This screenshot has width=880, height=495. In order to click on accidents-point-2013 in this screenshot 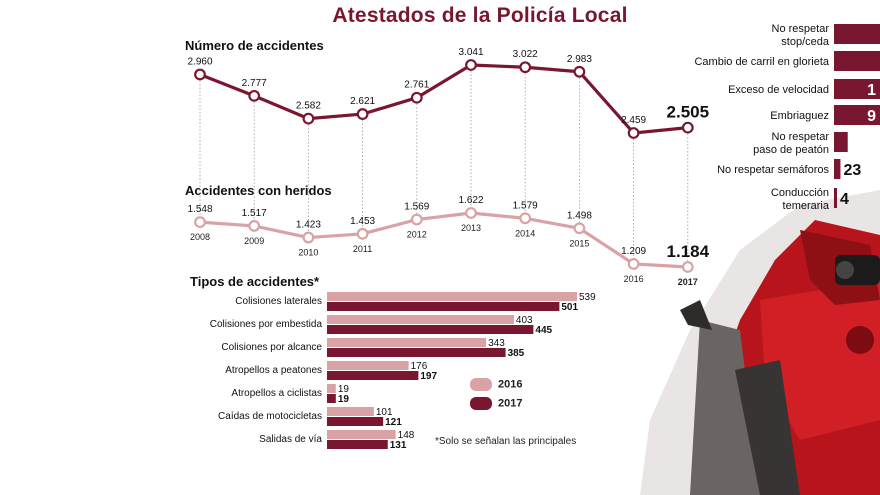, I will do `click(471, 65)`.